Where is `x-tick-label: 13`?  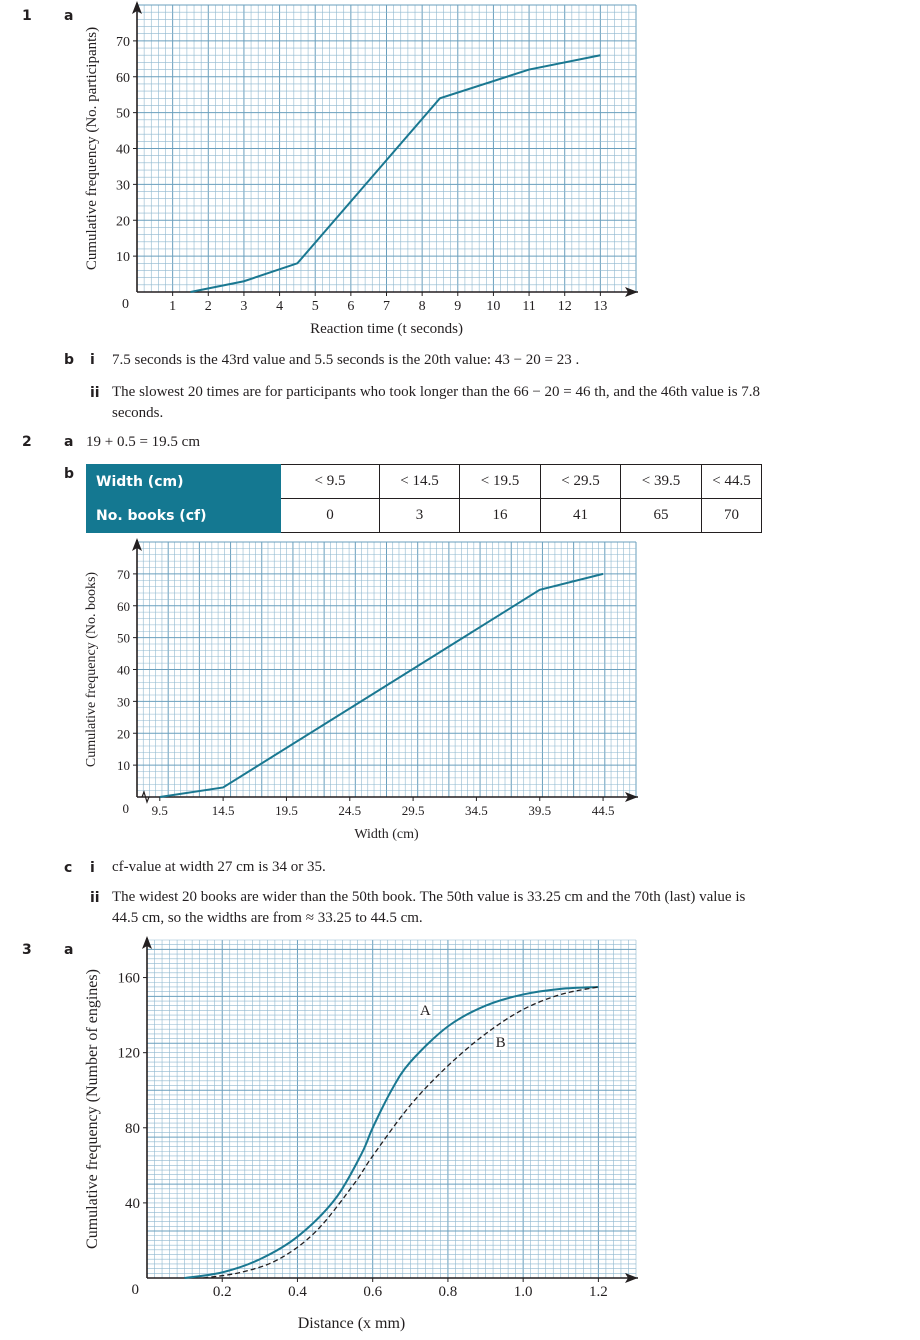 x-tick-label: 13 is located at coordinates (600, 306).